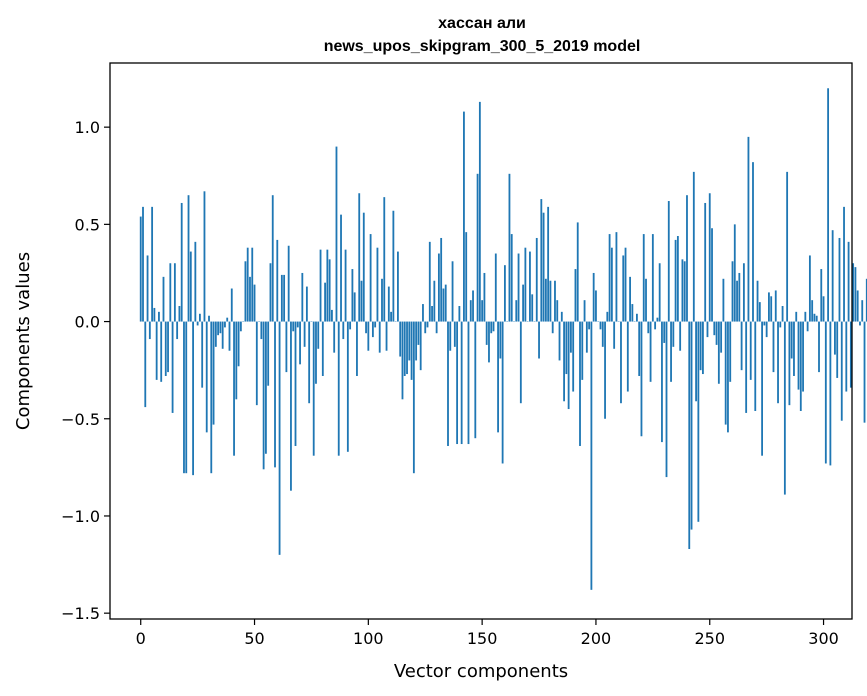  What do you see at coordinates (709, 638) in the screenshot?
I see `x-tick-label: 250` at bounding box center [709, 638].